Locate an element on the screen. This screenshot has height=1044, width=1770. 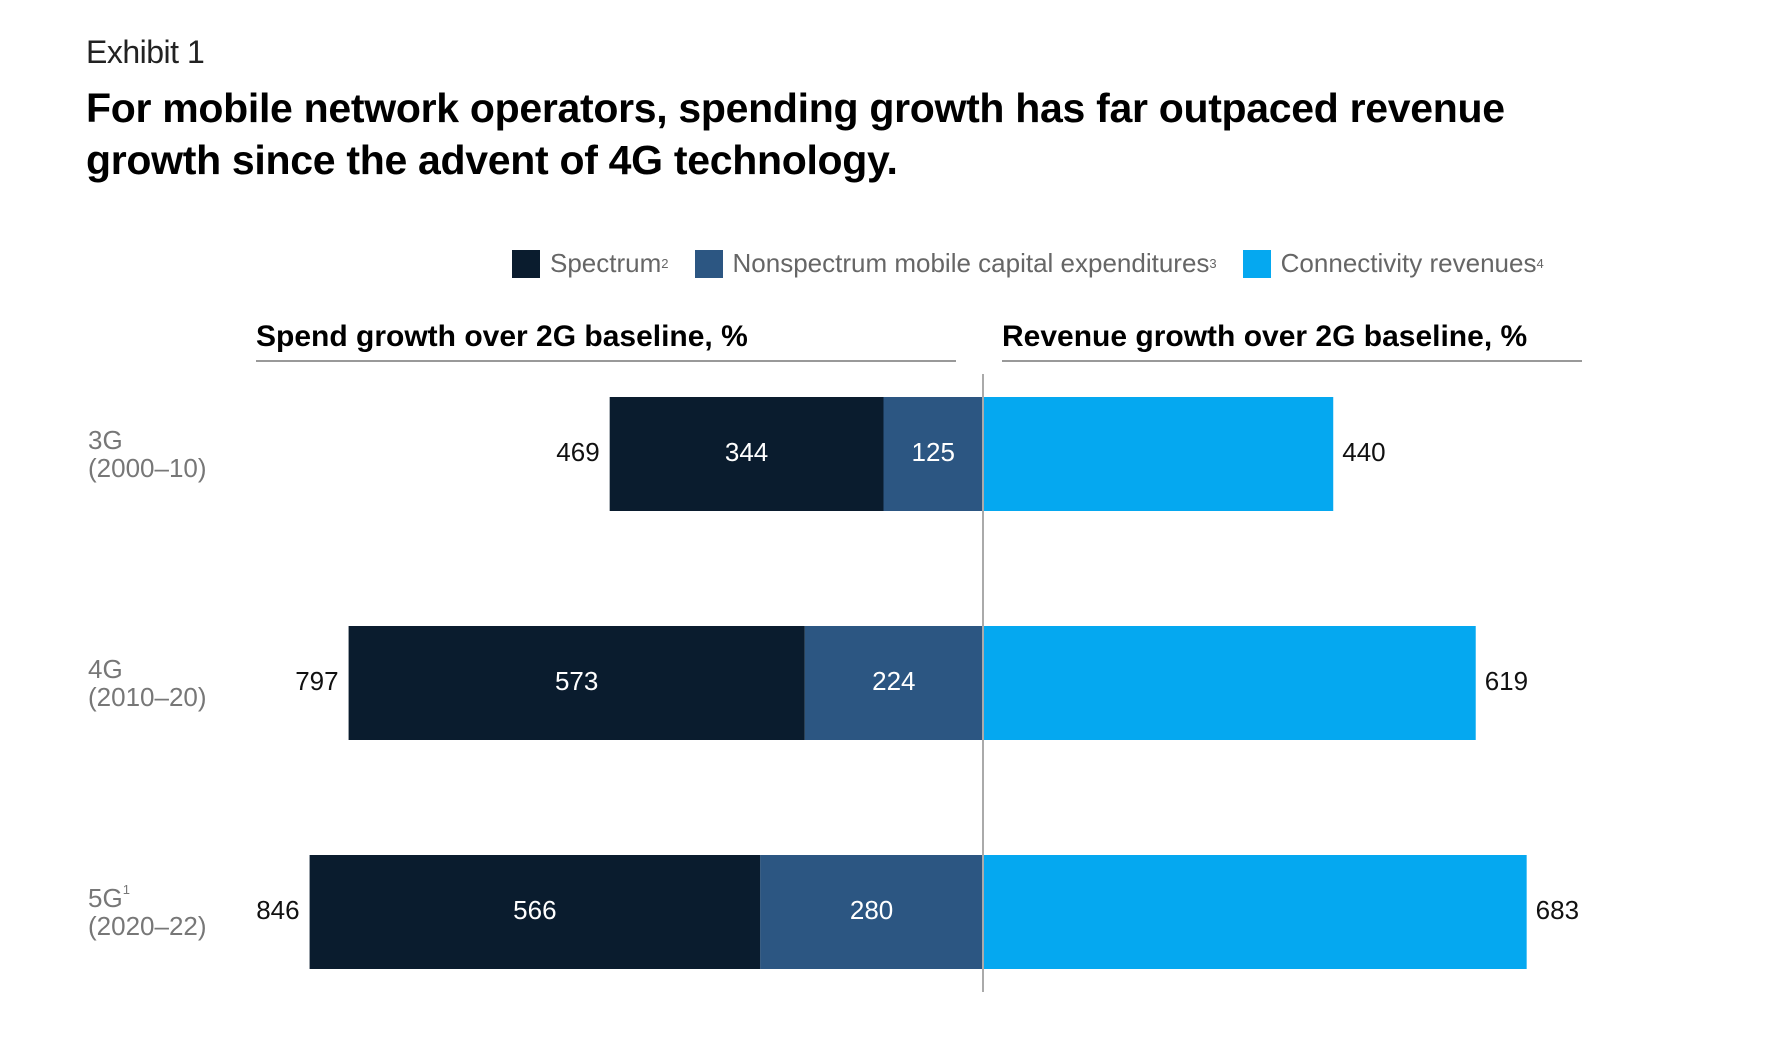
category-label-3g: 3G is located at coordinates (105, 440).